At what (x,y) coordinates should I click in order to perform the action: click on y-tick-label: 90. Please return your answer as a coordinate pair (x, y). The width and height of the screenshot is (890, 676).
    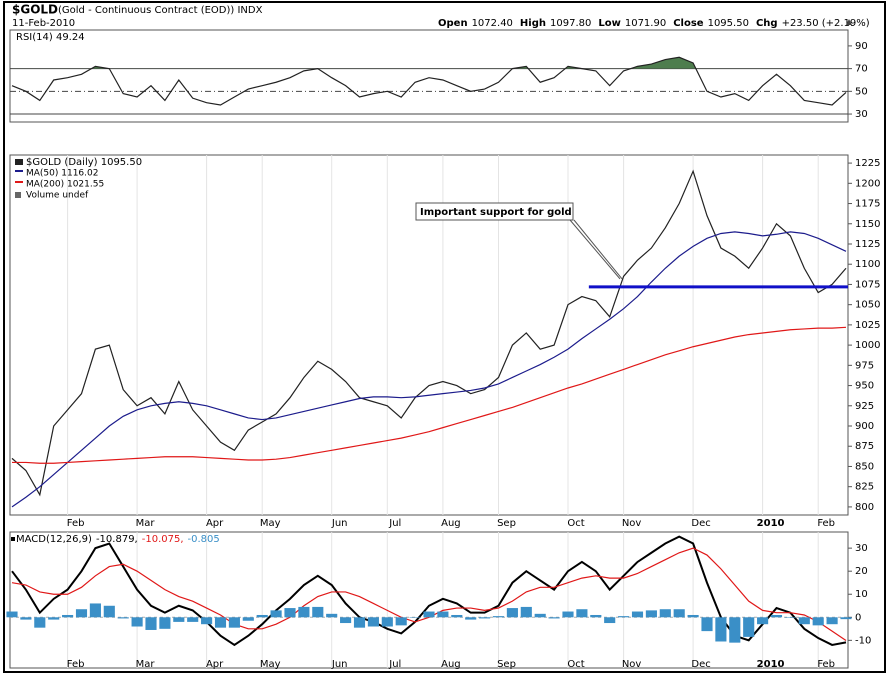
    Looking at the image, I should click on (861, 46).